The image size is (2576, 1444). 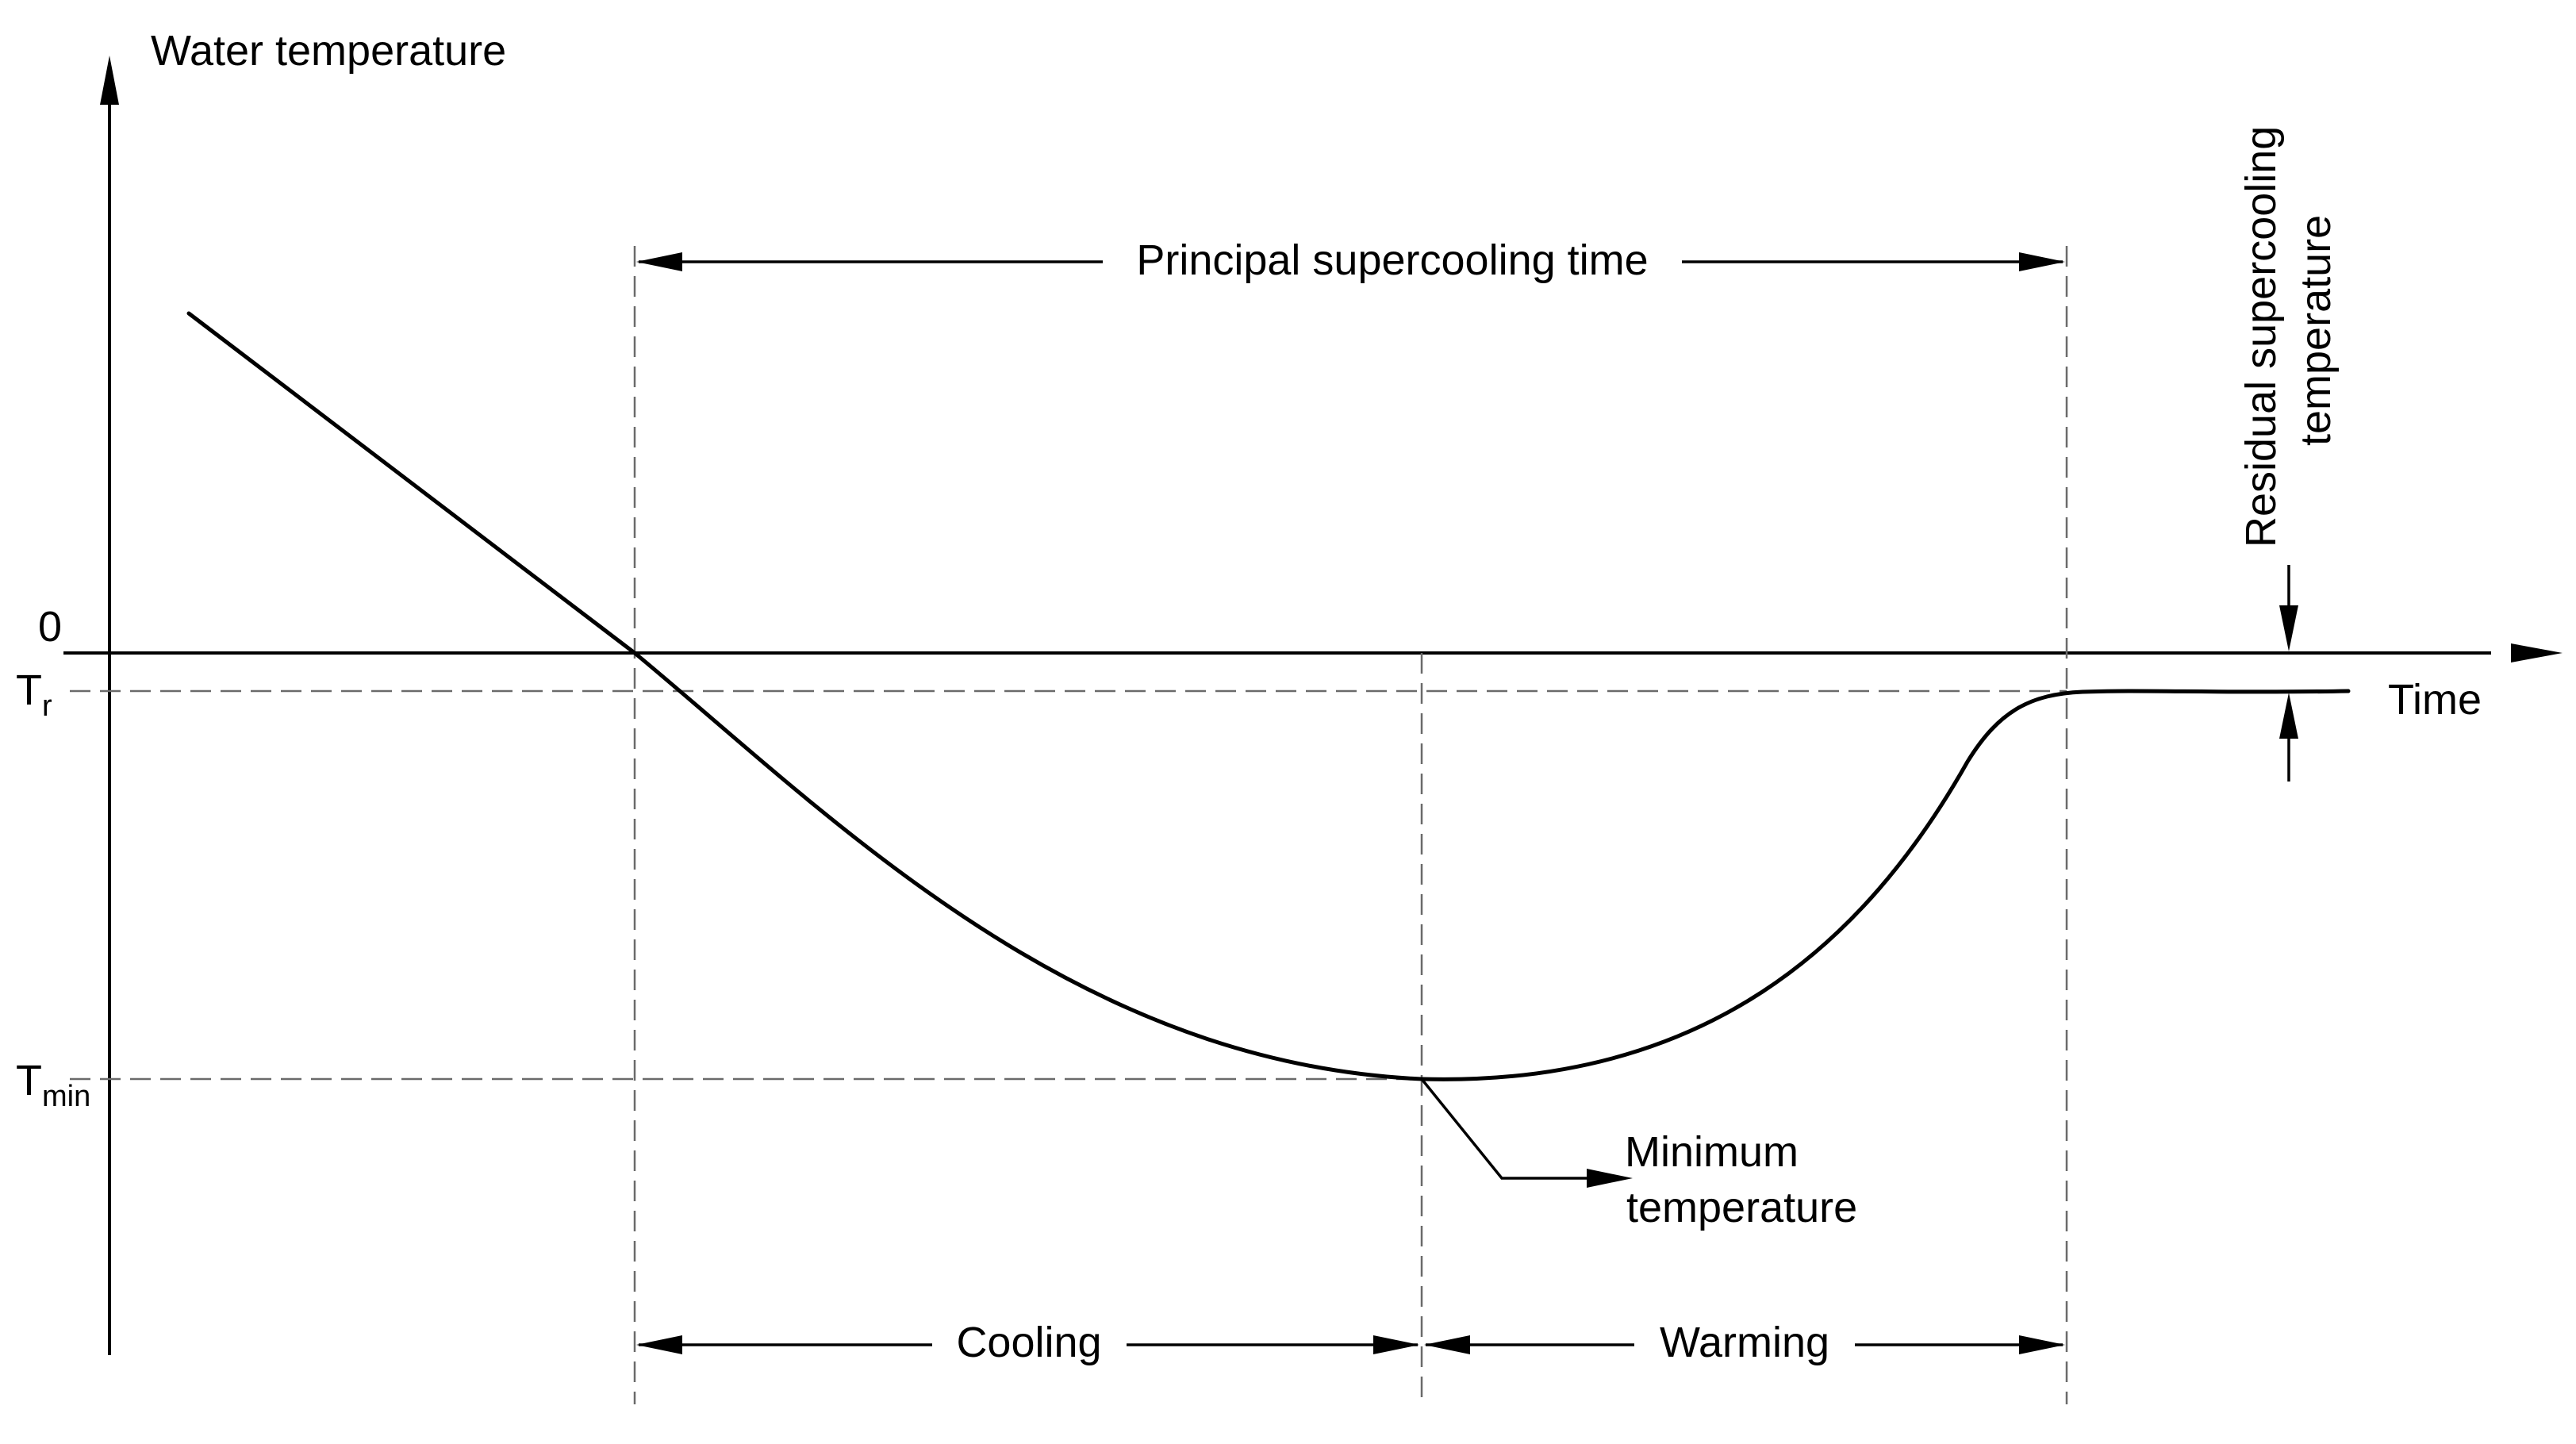 What do you see at coordinates (2261, 336) in the screenshot?
I see `residual-label-line1: Residual supercooling` at bounding box center [2261, 336].